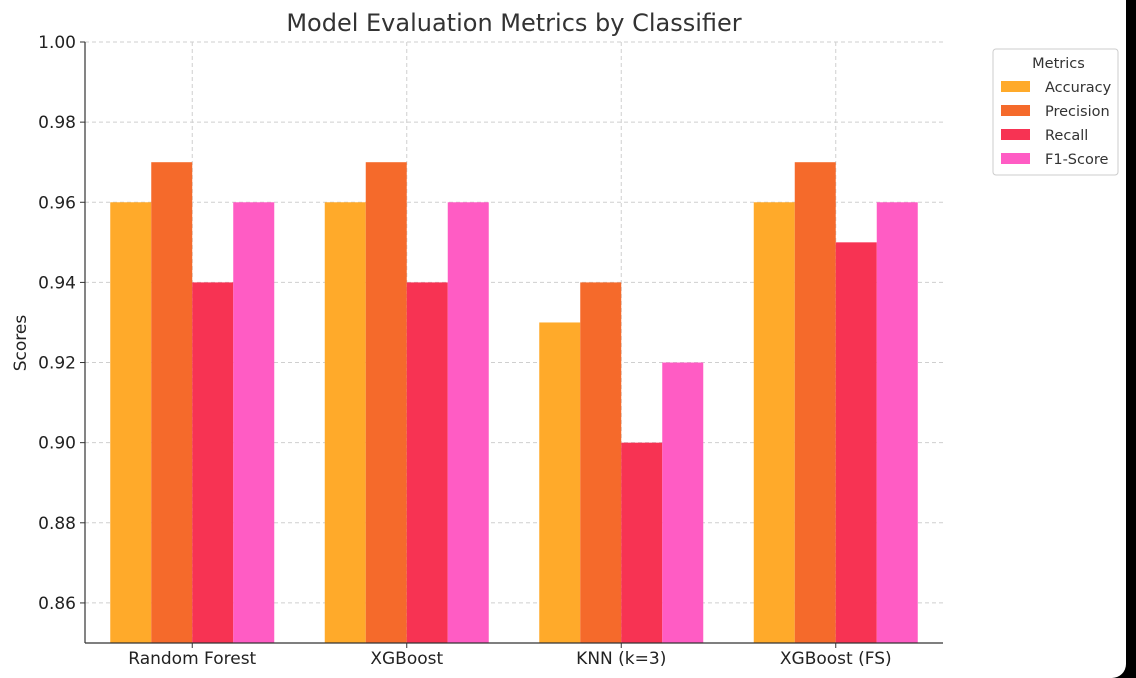  I want to click on y-tick-label: 0.86, so click(57, 604).